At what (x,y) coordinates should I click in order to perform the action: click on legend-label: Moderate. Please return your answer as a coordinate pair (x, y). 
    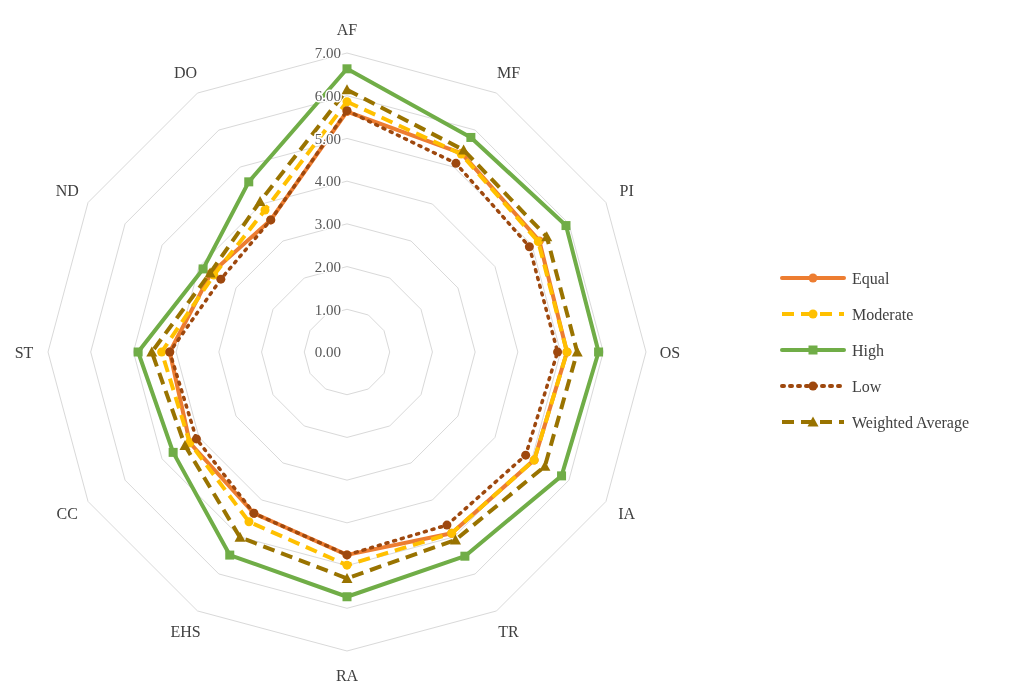
    Looking at the image, I should click on (883, 314).